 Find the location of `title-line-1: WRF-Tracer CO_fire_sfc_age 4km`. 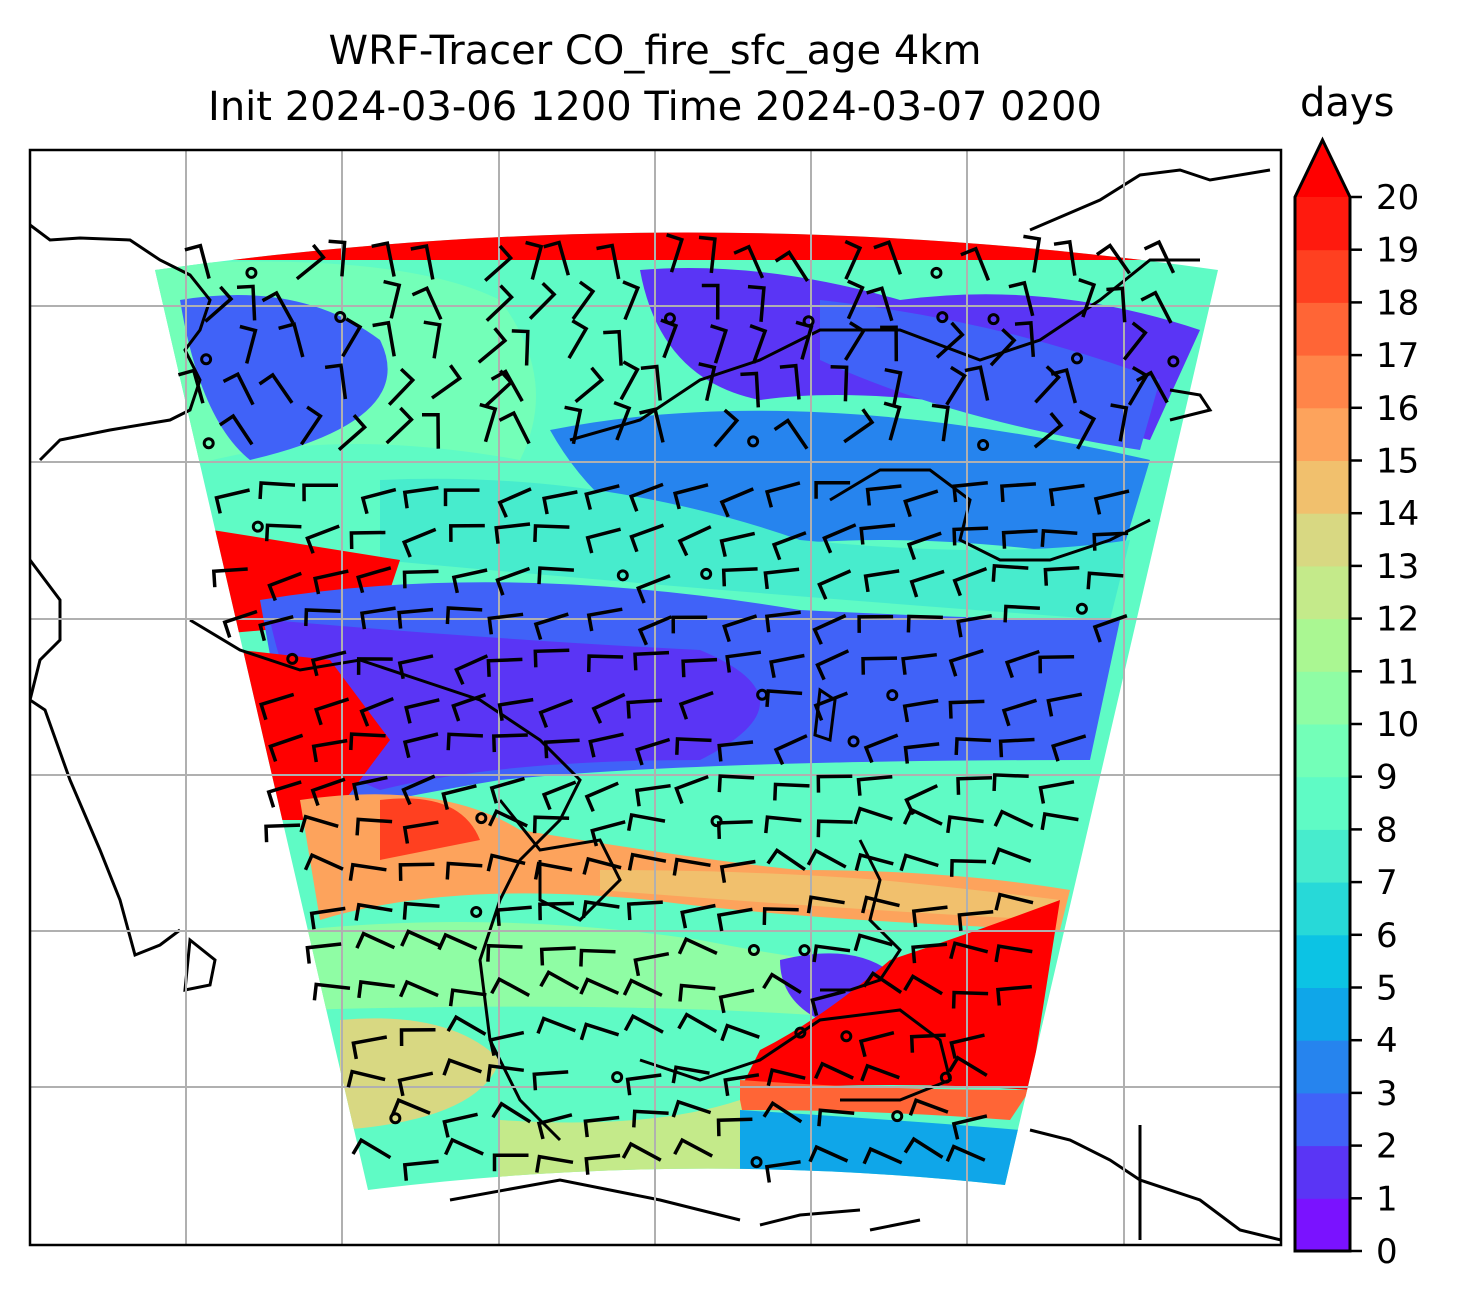

title-line-1: WRF-Tracer CO_fire_sfc_age 4km is located at coordinates (655, 51).